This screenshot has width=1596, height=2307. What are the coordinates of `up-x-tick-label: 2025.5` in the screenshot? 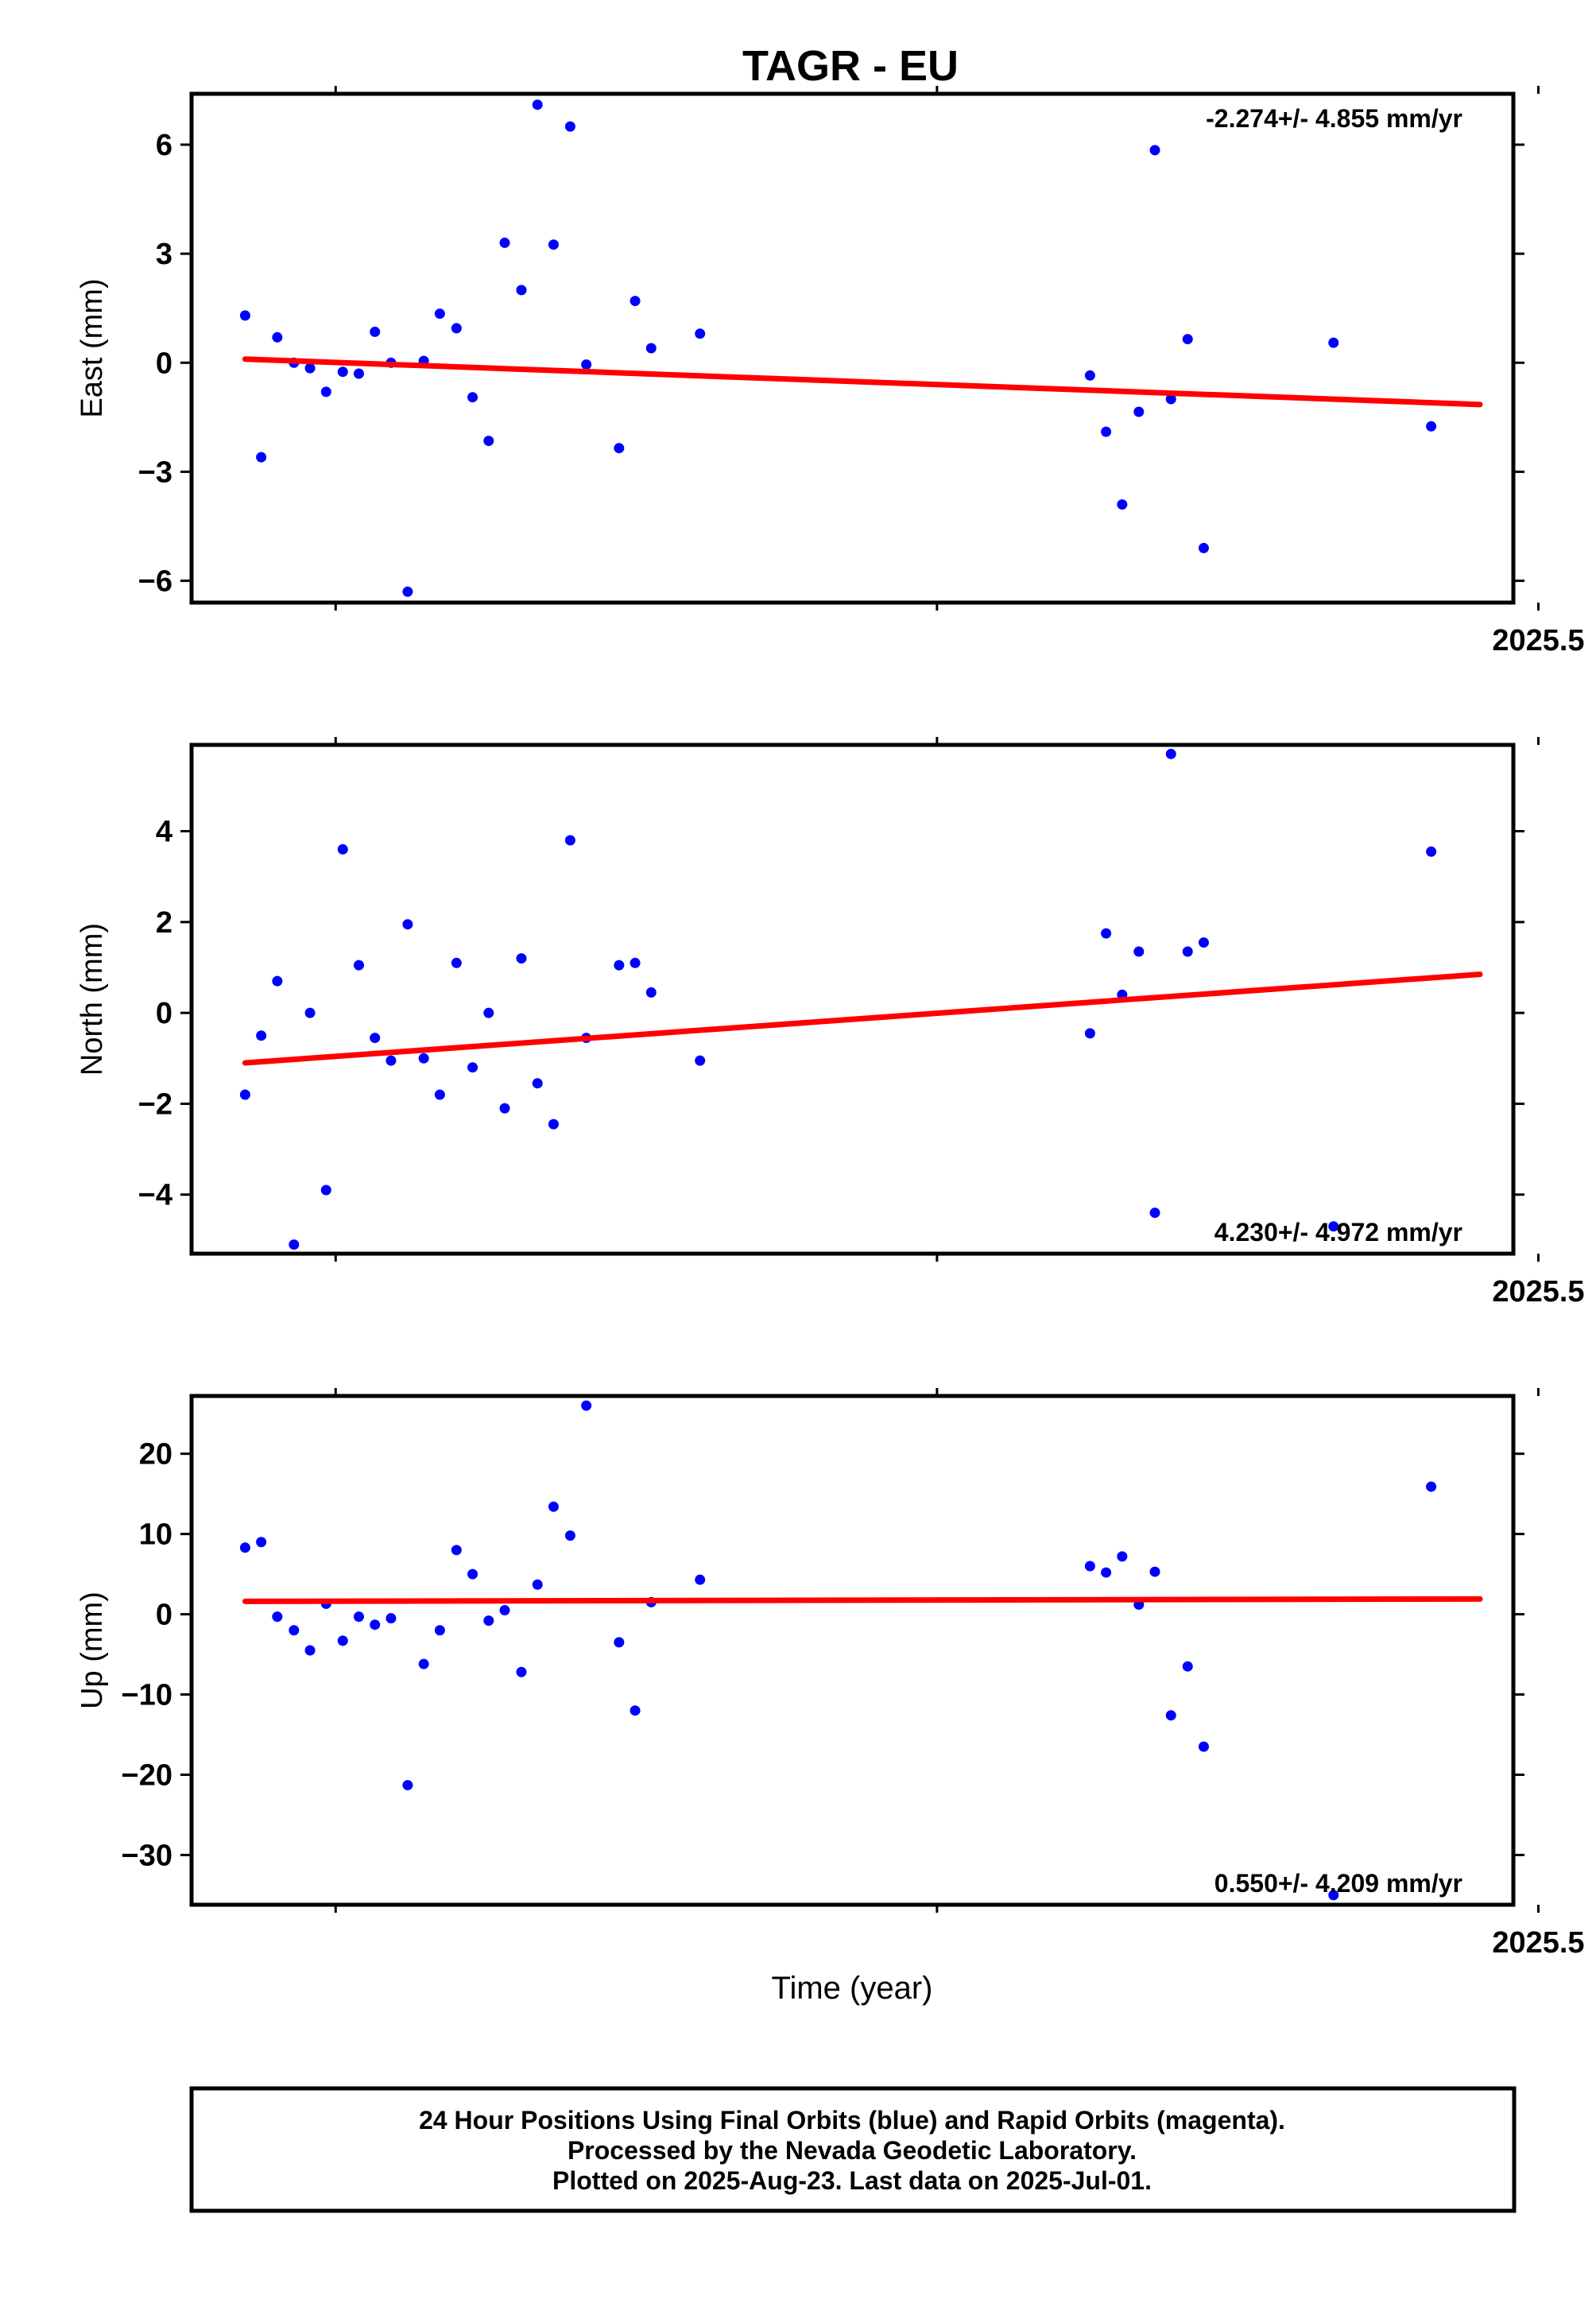 It's located at (1538, 1943).